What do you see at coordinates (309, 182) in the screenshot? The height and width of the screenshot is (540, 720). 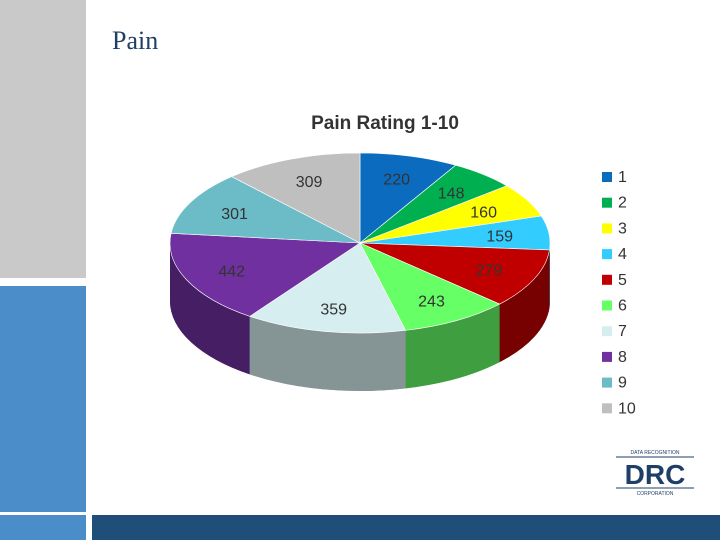 I see `data-label-10: 309` at bounding box center [309, 182].